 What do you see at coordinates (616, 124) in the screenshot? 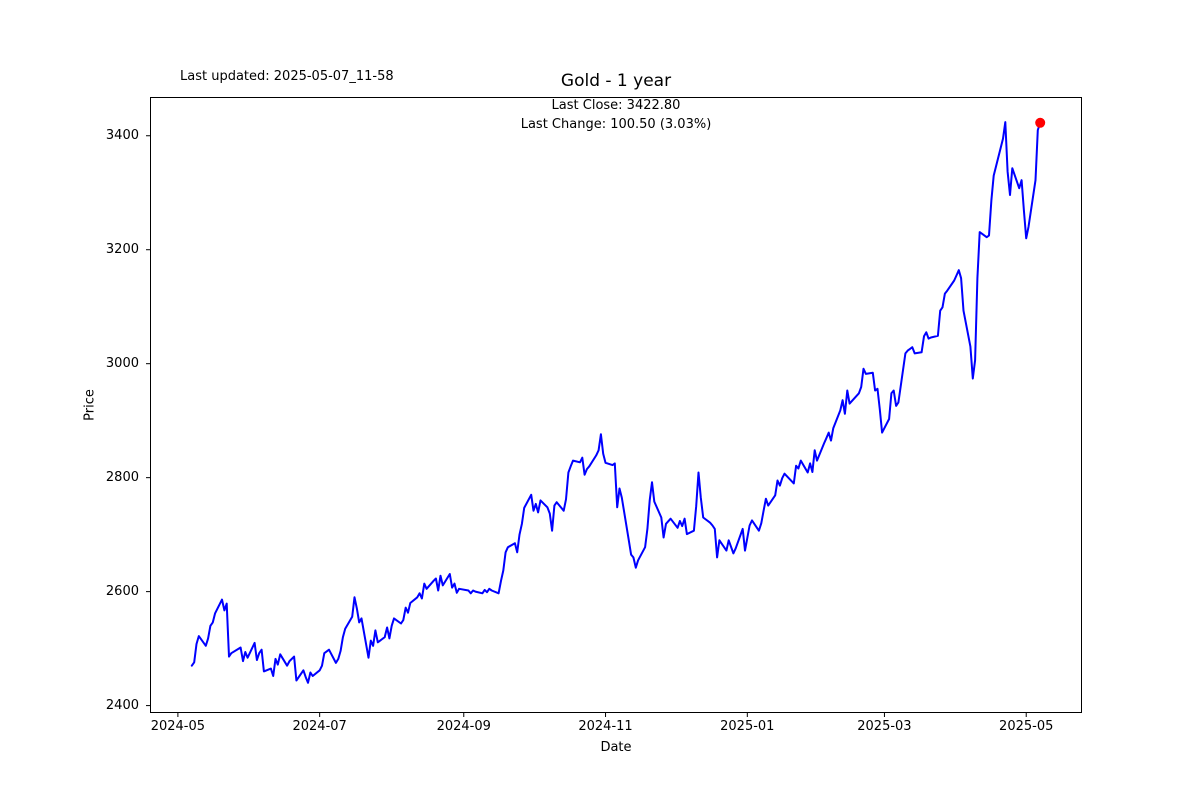
I see `last-change-line: Last Change: 100.50 (3.03%)` at bounding box center [616, 124].